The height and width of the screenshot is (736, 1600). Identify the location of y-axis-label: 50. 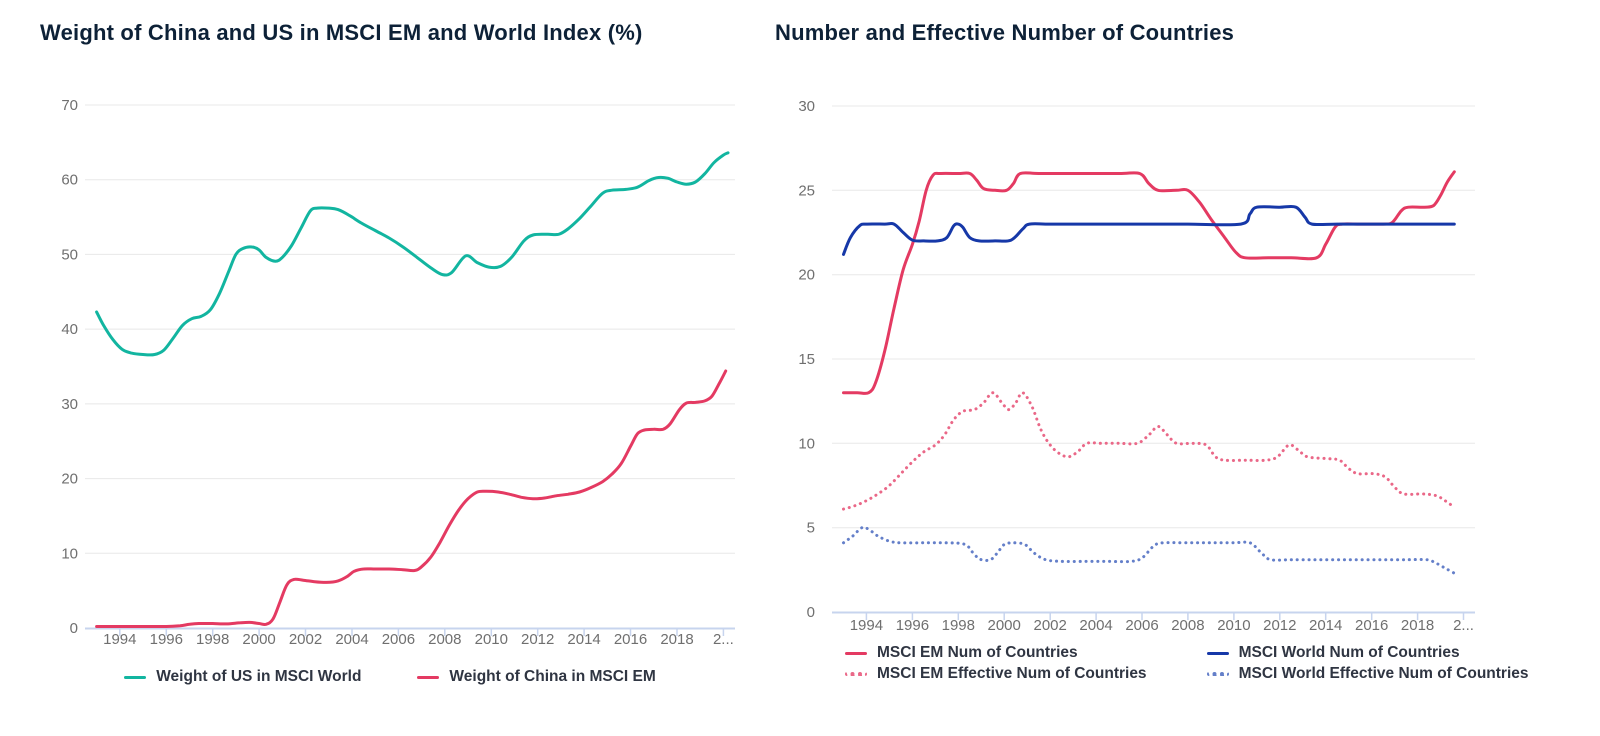
(69, 254).